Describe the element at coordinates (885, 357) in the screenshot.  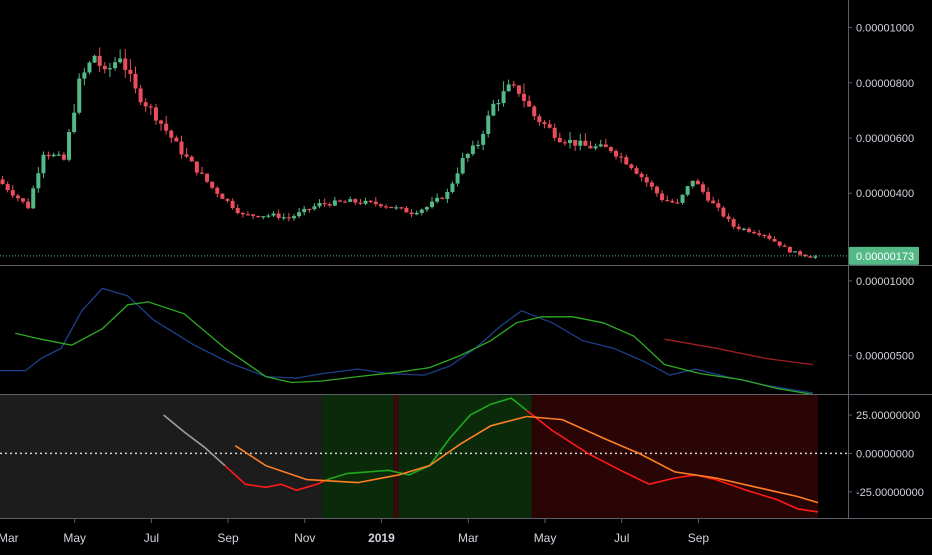
I see `ma-tick-label: 0.00000500` at that location.